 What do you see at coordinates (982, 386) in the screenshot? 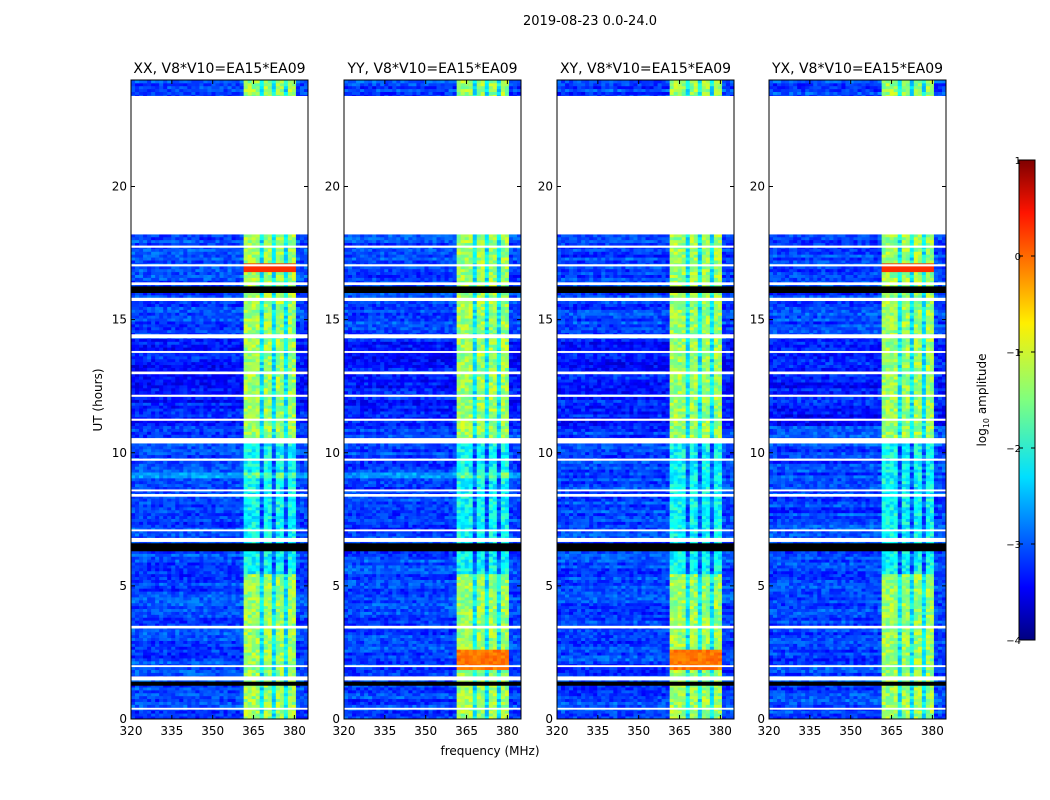
I see `colorbar-label-suffix: amplitude` at bounding box center [982, 386].